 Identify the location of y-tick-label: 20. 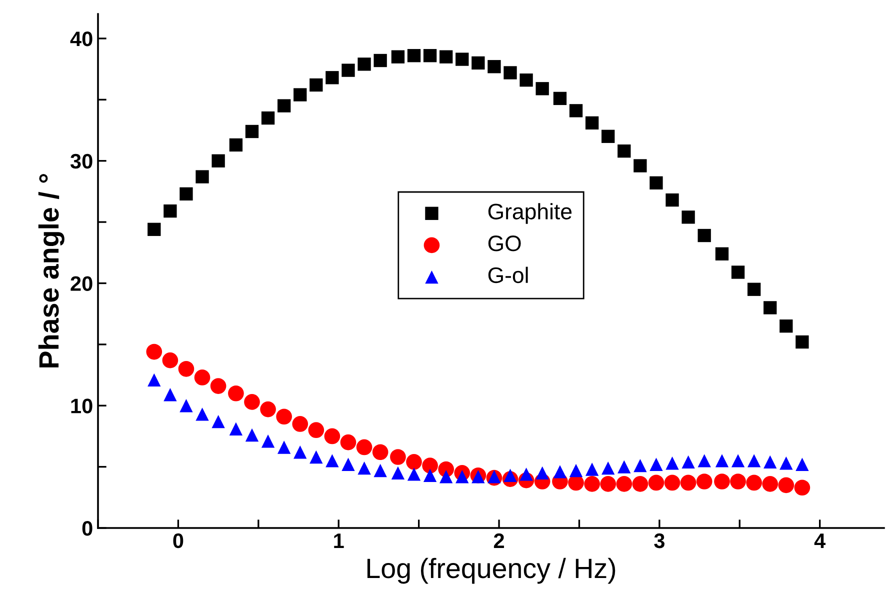
(81, 283).